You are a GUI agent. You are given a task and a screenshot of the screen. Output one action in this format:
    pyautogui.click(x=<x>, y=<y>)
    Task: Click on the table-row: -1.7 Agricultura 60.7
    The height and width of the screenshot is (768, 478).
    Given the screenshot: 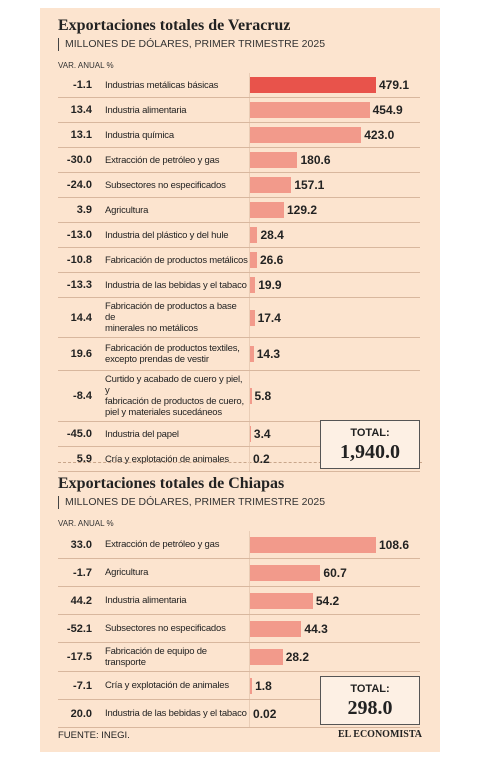 What is the action you would take?
    pyautogui.click(x=239, y=573)
    